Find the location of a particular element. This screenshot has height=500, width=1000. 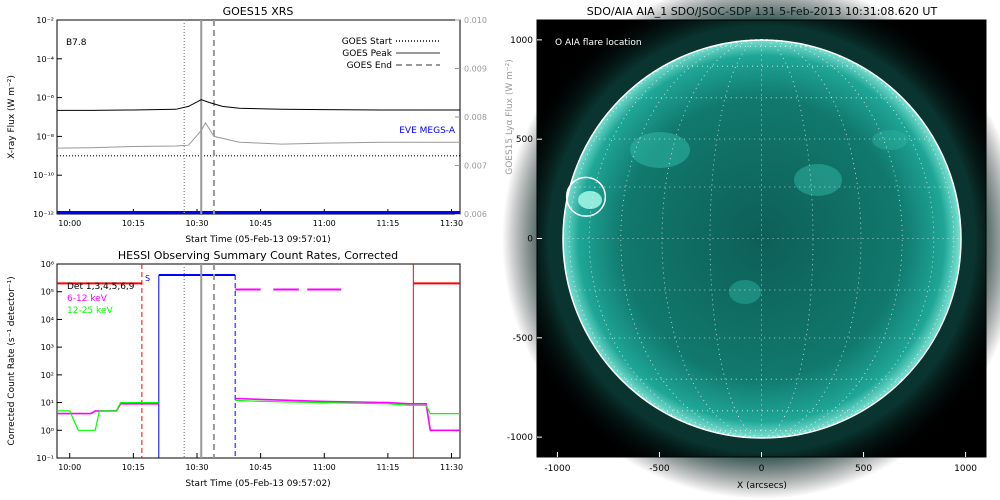

aia-x-tick-label: 1000 is located at coordinates (965, 469).